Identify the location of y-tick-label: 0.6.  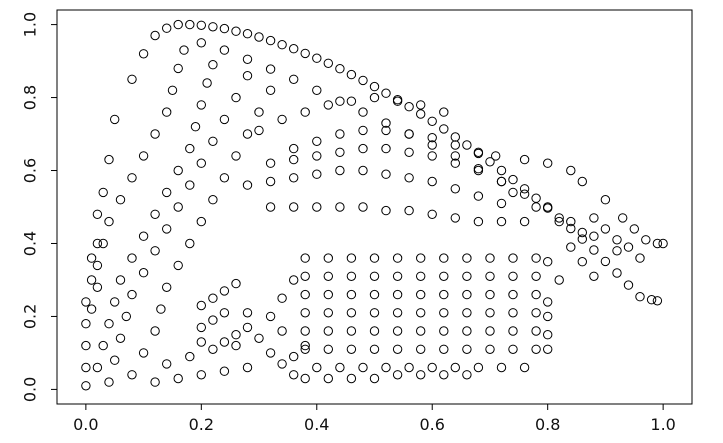
(30, 170).